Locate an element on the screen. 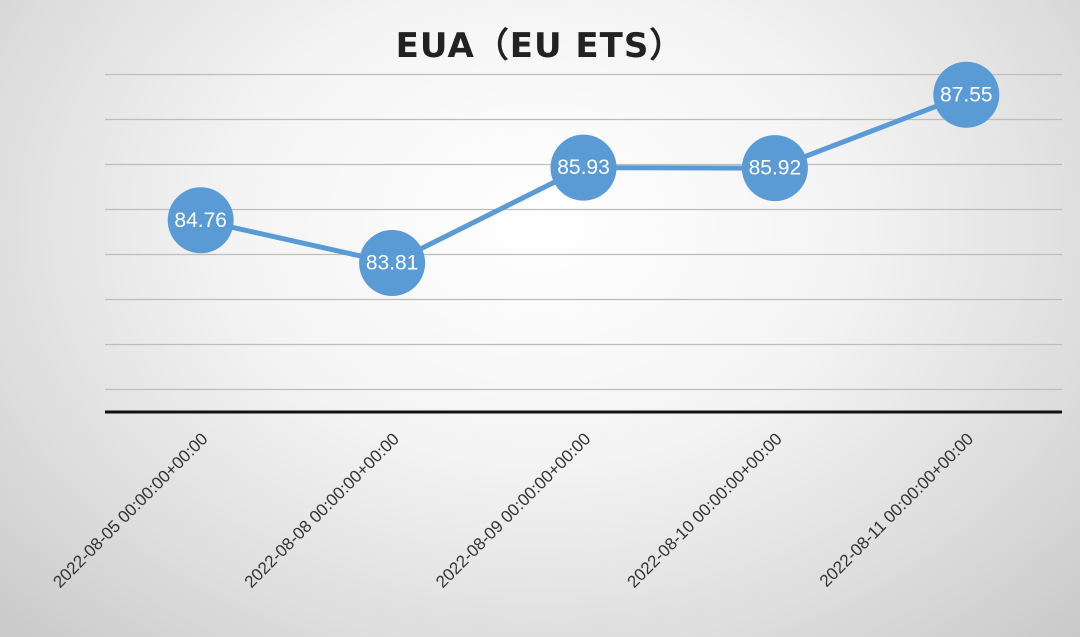 The width and height of the screenshot is (1080, 637). x-tick-label: 2022-08-08 00:00:00+00:00 is located at coordinates (322, 510).